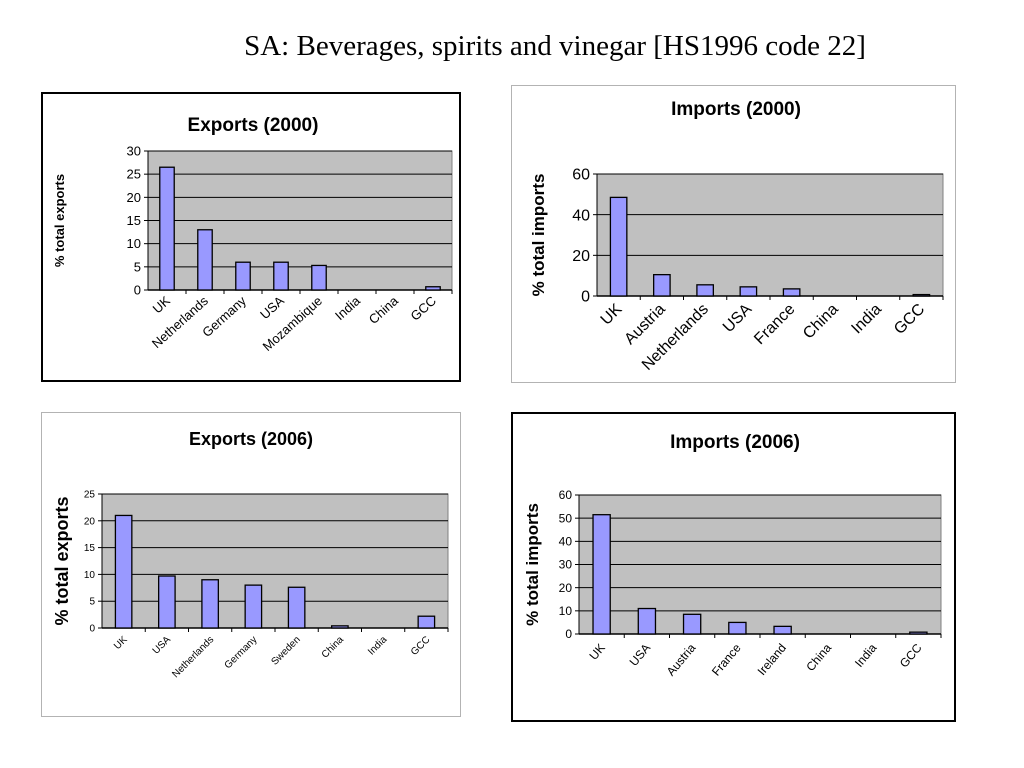  I want to click on x-tick-label: Ireland, so click(772, 659).